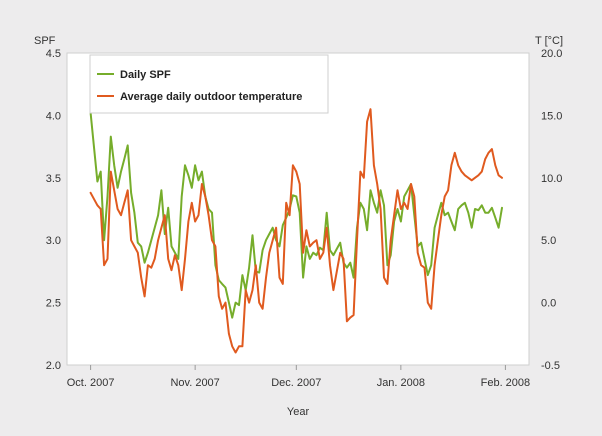 This screenshot has height=436, width=602. Describe the element at coordinates (53, 304) in the screenshot. I see `y-left-tick-label: 2.5` at that location.